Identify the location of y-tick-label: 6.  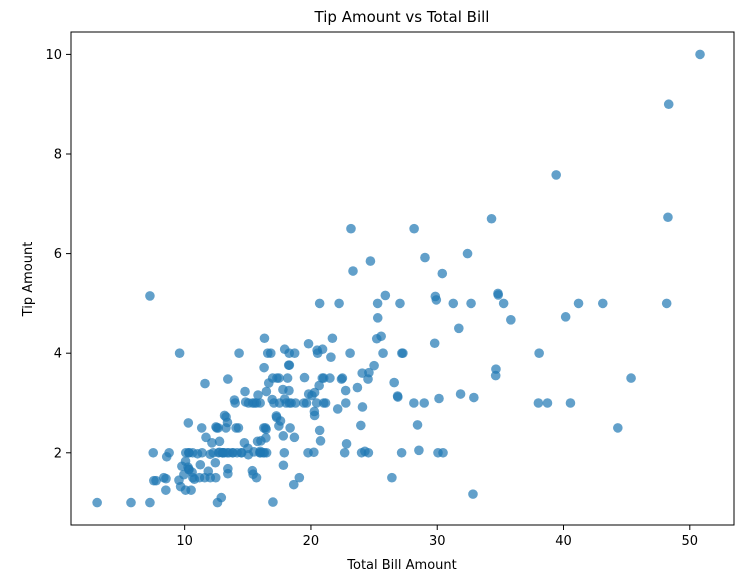
(58, 254).